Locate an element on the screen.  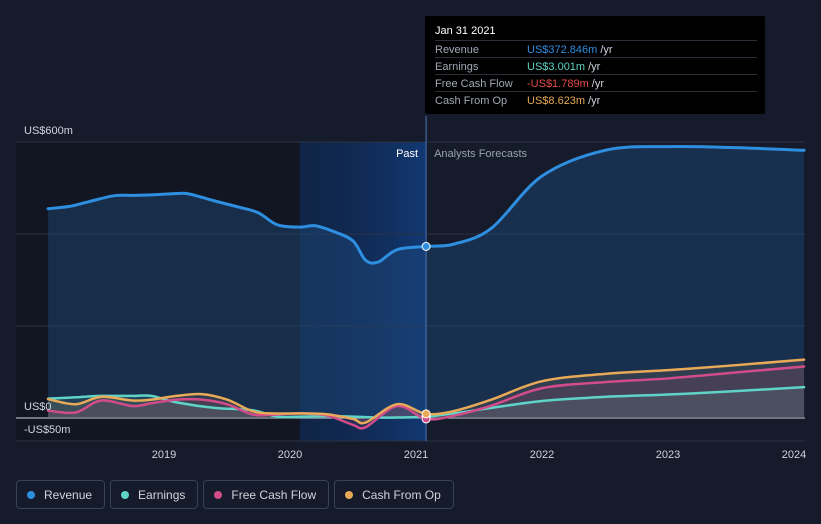
legend-item-cash-from-op: Cash From Op is located at coordinates (394, 494).